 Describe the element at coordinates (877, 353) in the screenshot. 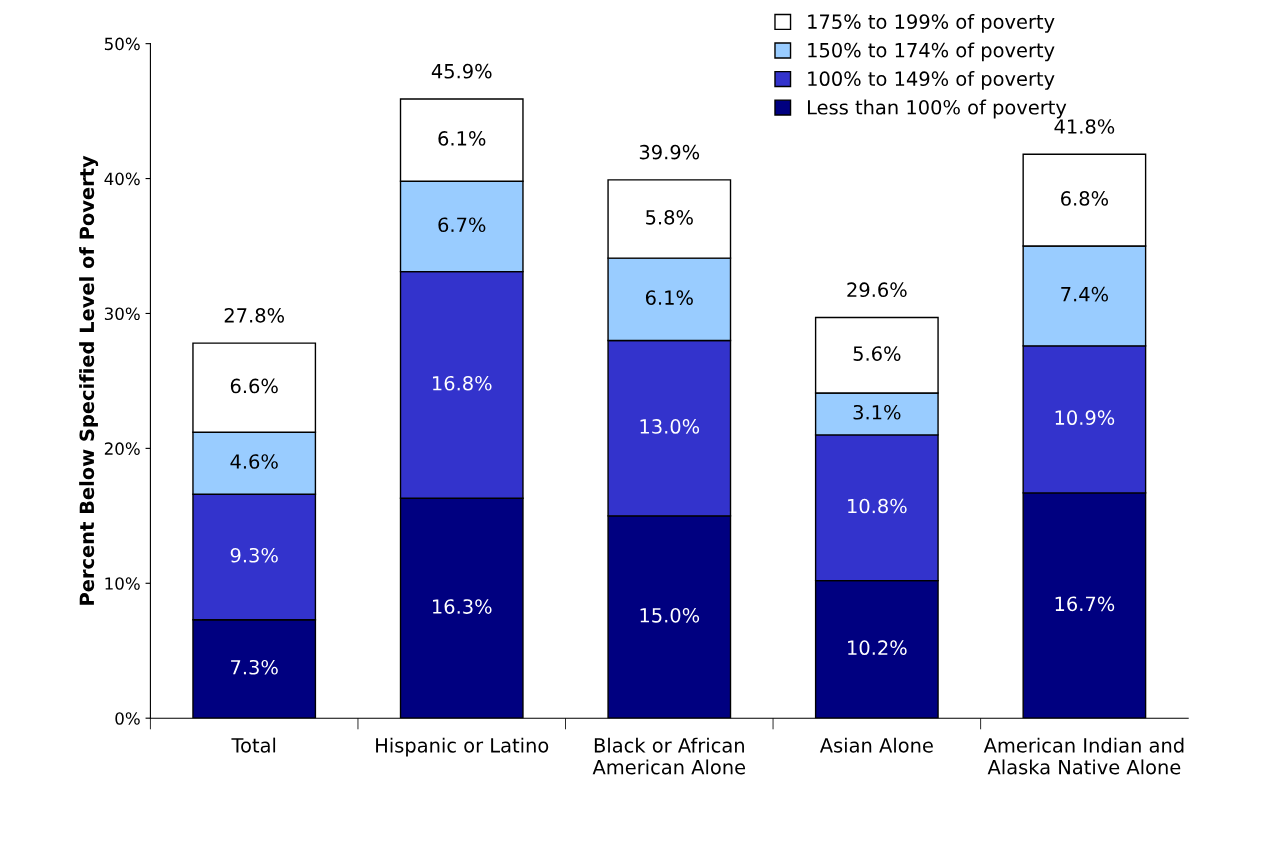

I see `data-label: 5.6%` at that location.